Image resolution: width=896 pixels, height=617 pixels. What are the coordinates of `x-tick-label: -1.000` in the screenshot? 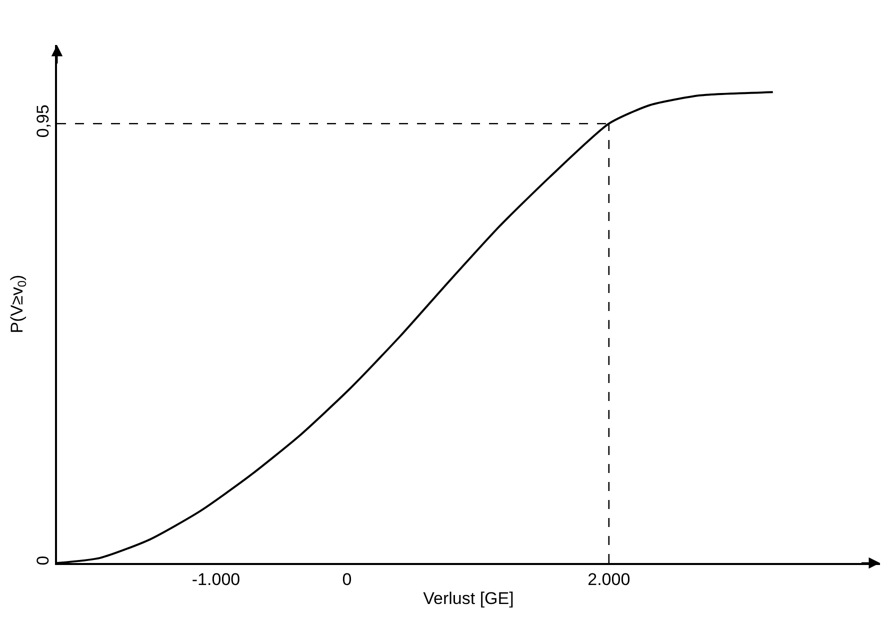 It's located at (216, 580).